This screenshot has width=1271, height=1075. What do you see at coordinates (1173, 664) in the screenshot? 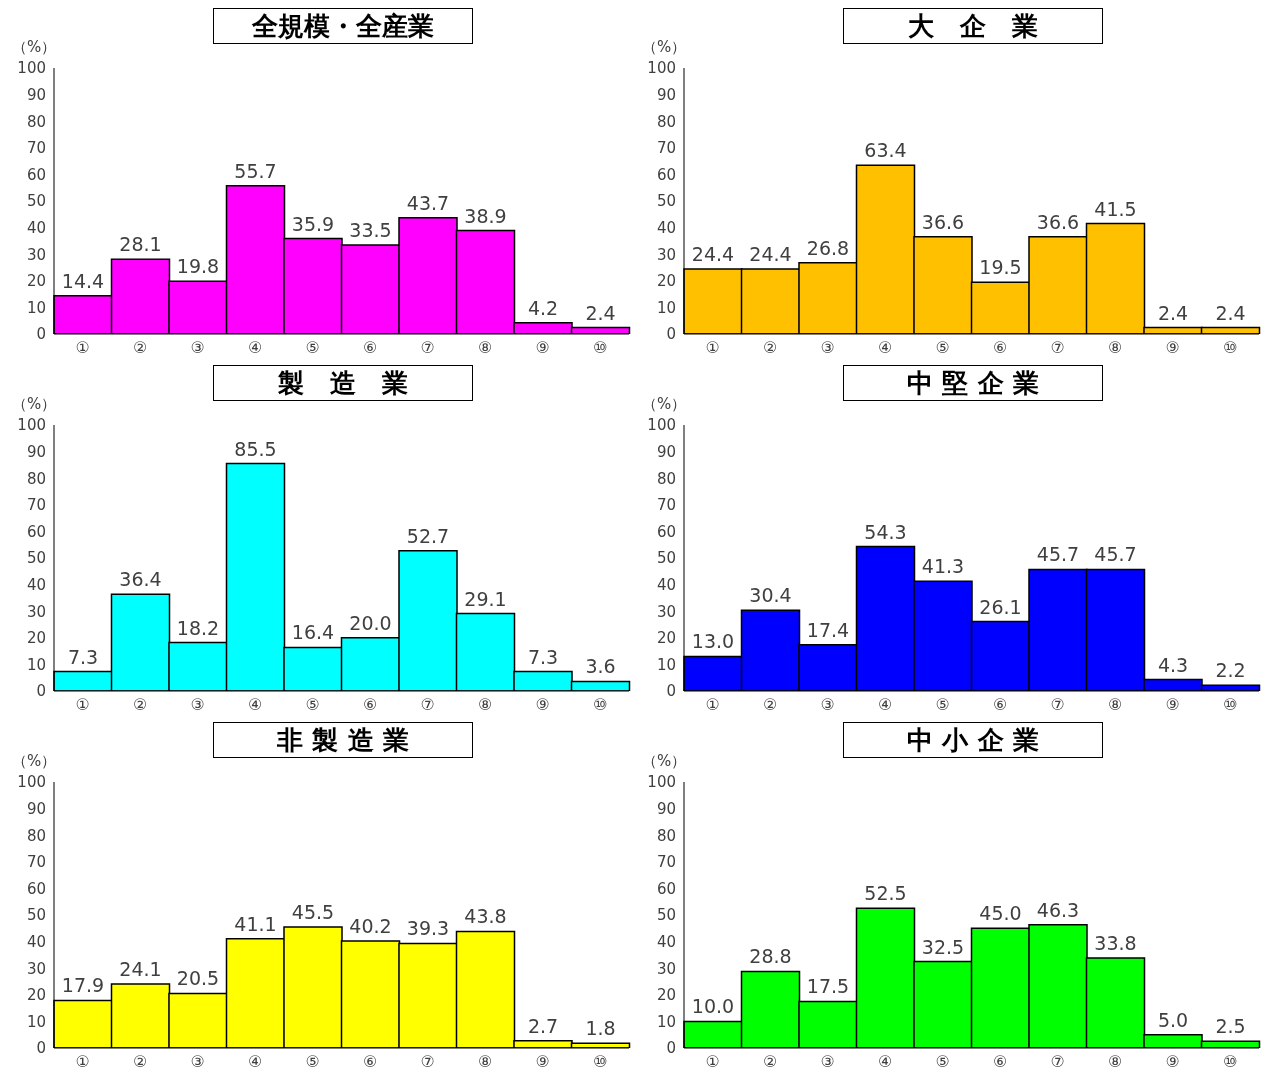
I see `data-label: 4.3` at bounding box center [1173, 664].